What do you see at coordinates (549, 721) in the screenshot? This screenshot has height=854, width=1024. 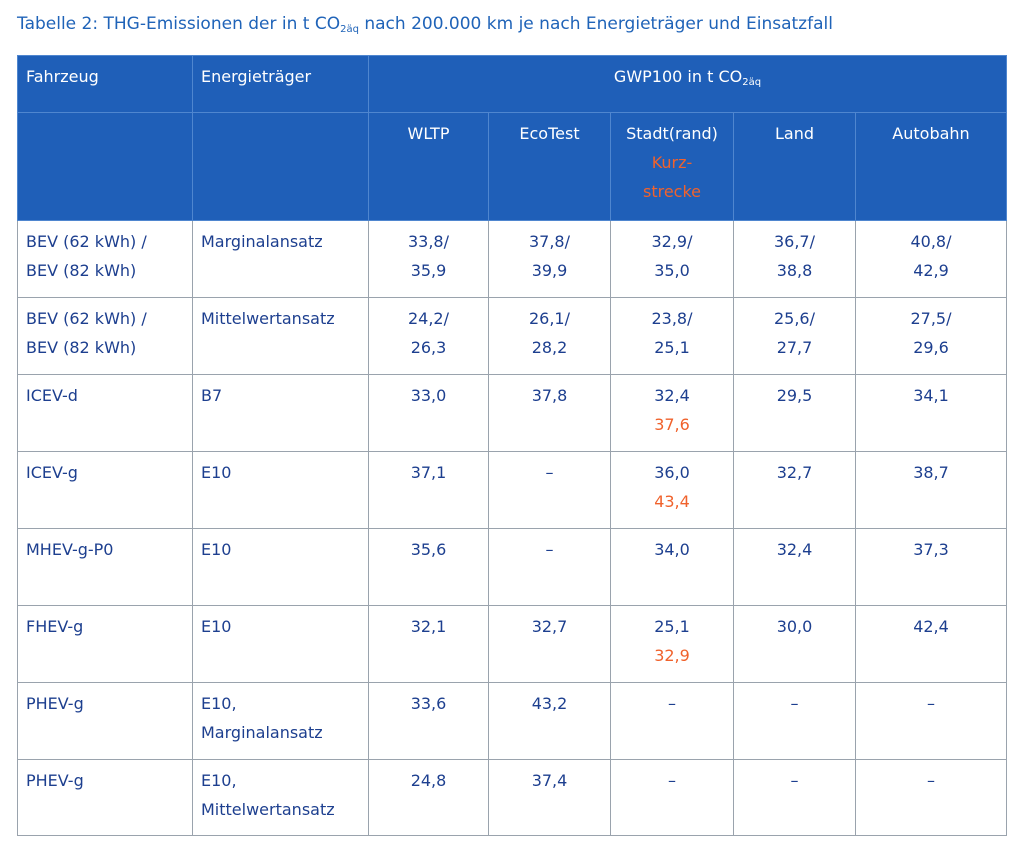 I see `value-cell: 43,2` at bounding box center [549, 721].